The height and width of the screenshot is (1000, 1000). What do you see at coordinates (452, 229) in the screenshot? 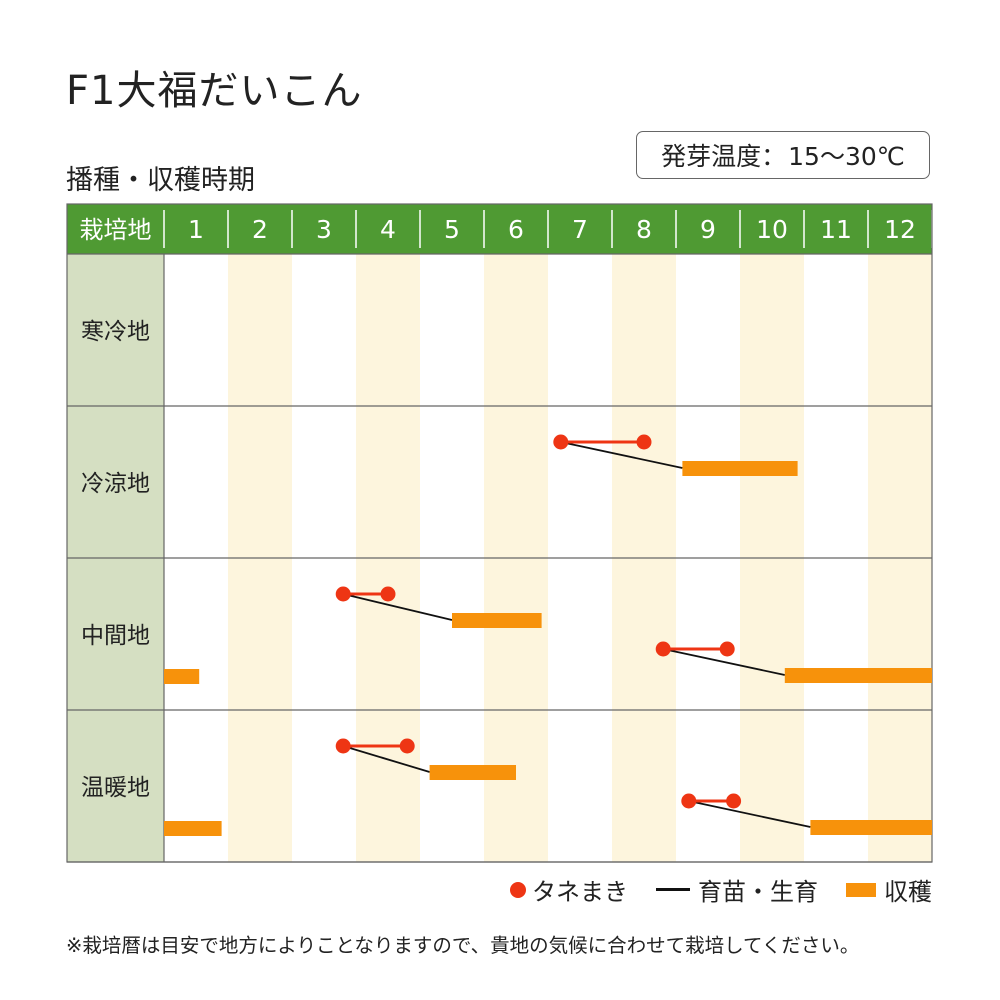
I see `month-label-5: 5` at bounding box center [452, 229].